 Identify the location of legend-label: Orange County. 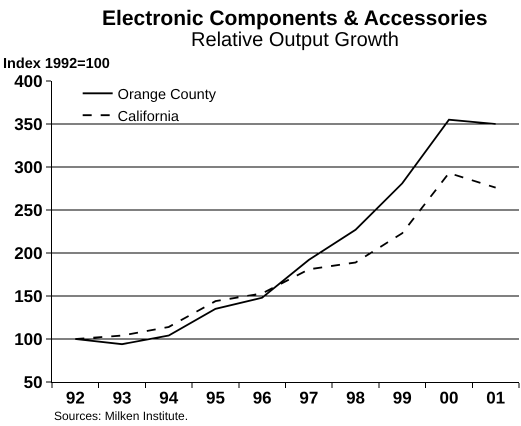
(167, 94).